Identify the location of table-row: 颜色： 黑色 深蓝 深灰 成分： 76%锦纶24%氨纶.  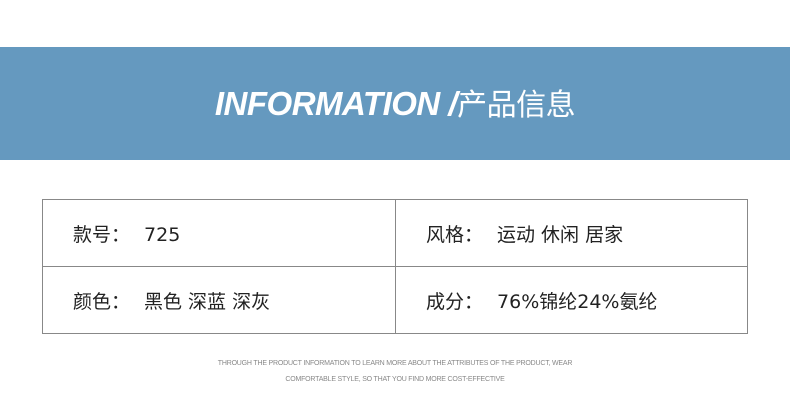
(395, 300).